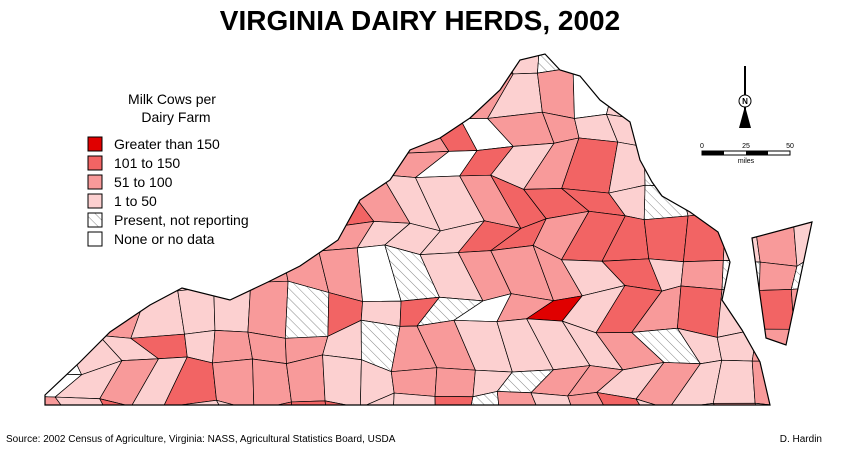  I want to click on north-label: N, so click(745, 101).